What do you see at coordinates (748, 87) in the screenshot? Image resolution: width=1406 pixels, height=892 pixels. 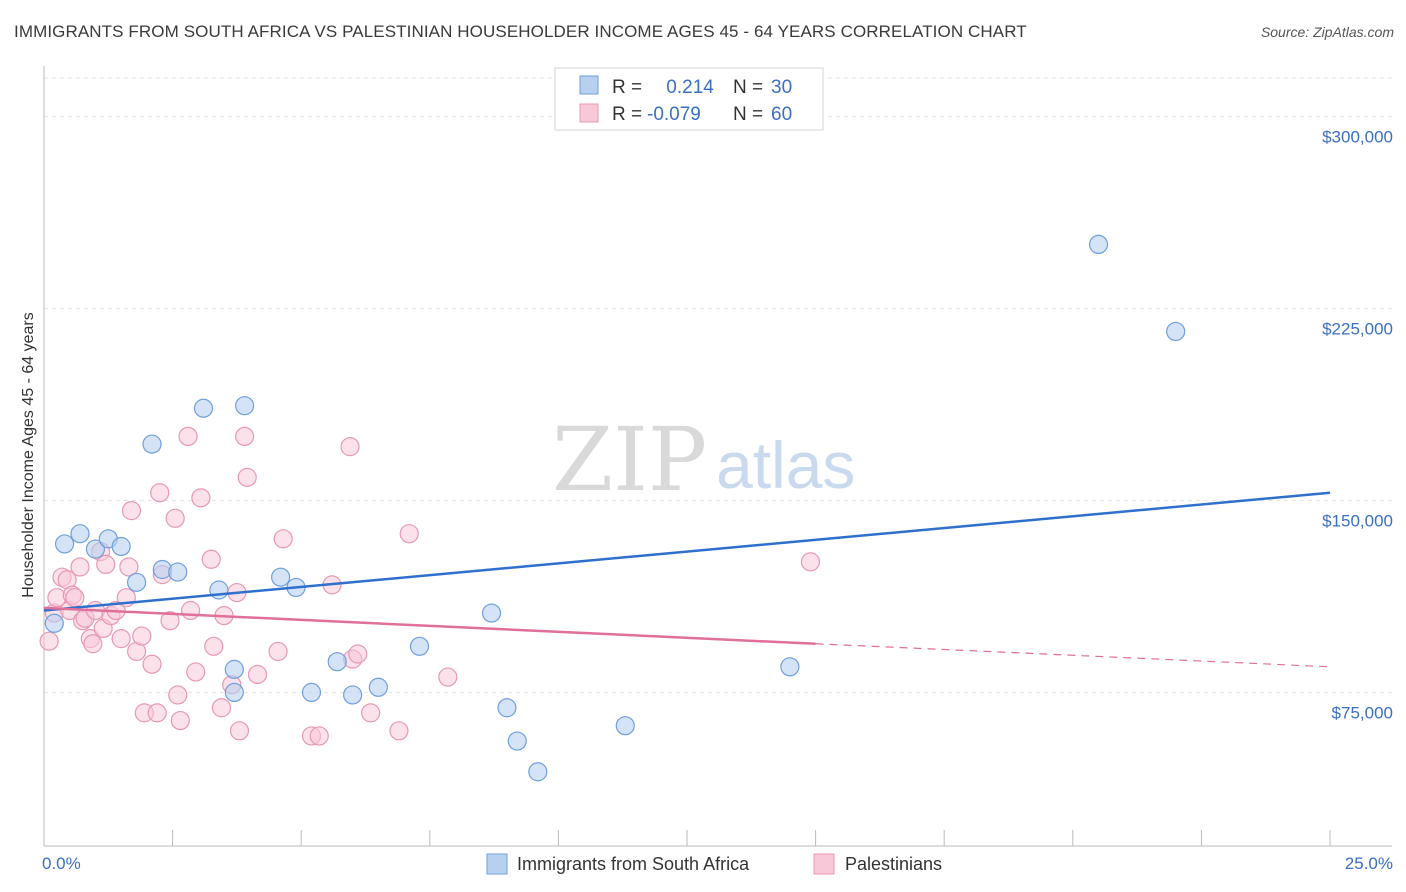 I see `stats-n-label-1: N =` at bounding box center [748, 87].